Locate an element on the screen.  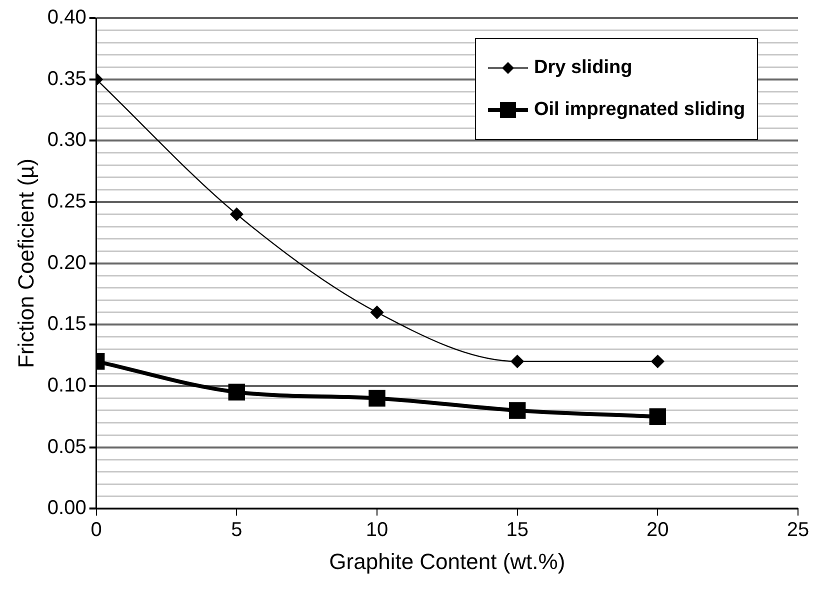
legend-label: Dry sliding is located at coordinates (583, 68).